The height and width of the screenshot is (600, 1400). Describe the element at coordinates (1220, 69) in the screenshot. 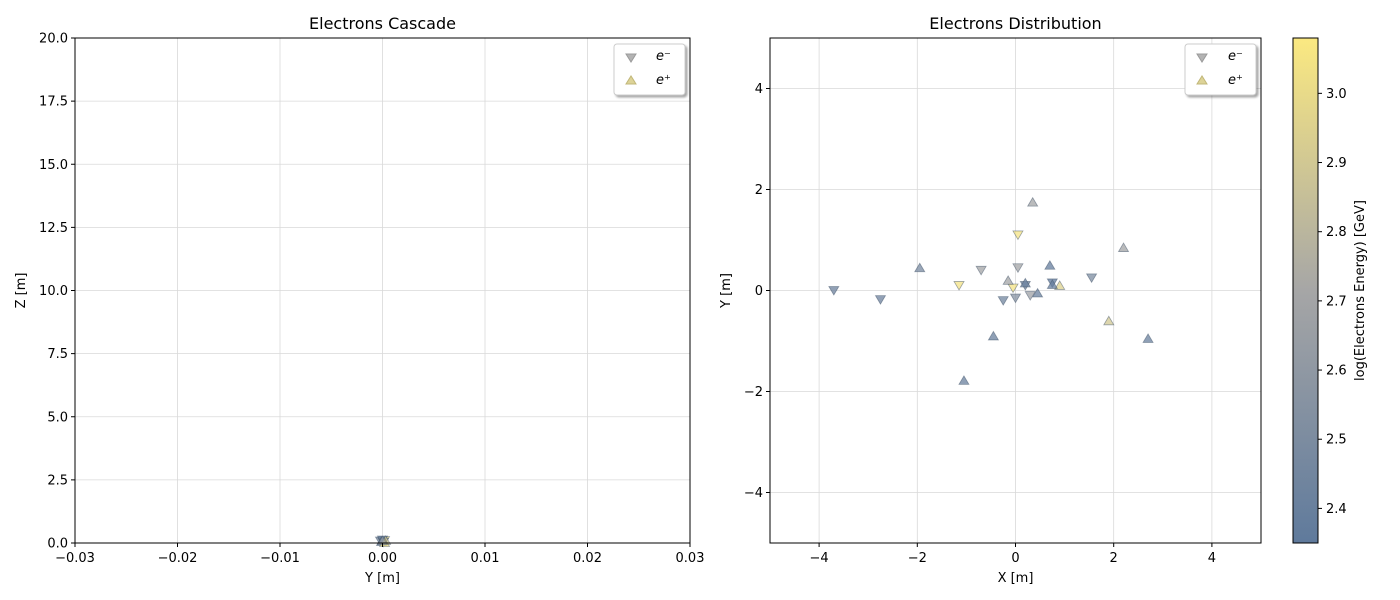

I see `distribution-legend: e⁻ e⁺` at that location.